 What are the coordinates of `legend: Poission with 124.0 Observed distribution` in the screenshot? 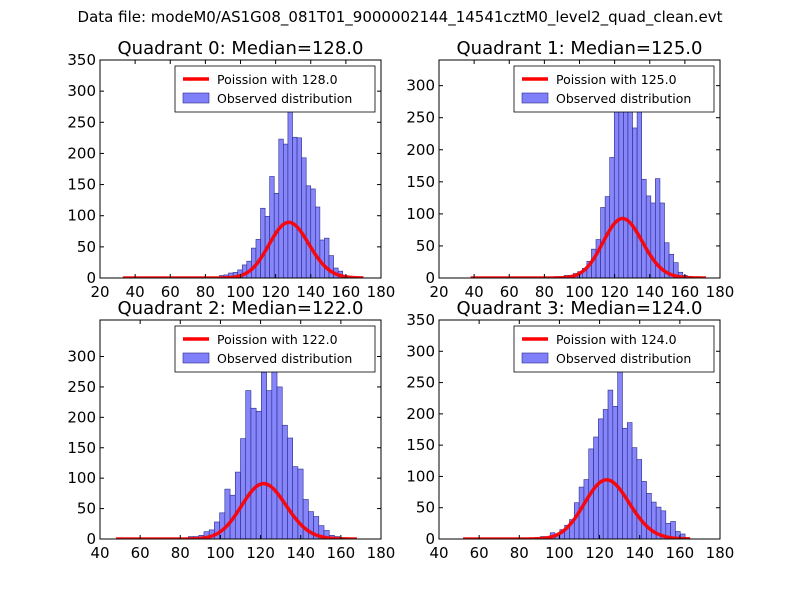 It's located at (614, 349).